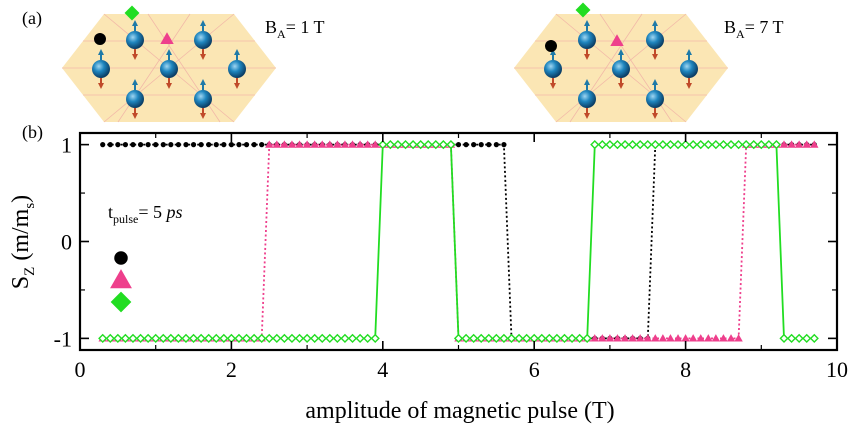 This screenshot has width=855, height=428. What do you see at coordinates (837, 369) in the screenshot?
I see `x-tick-label: 10` at bounding box center [837, 369].